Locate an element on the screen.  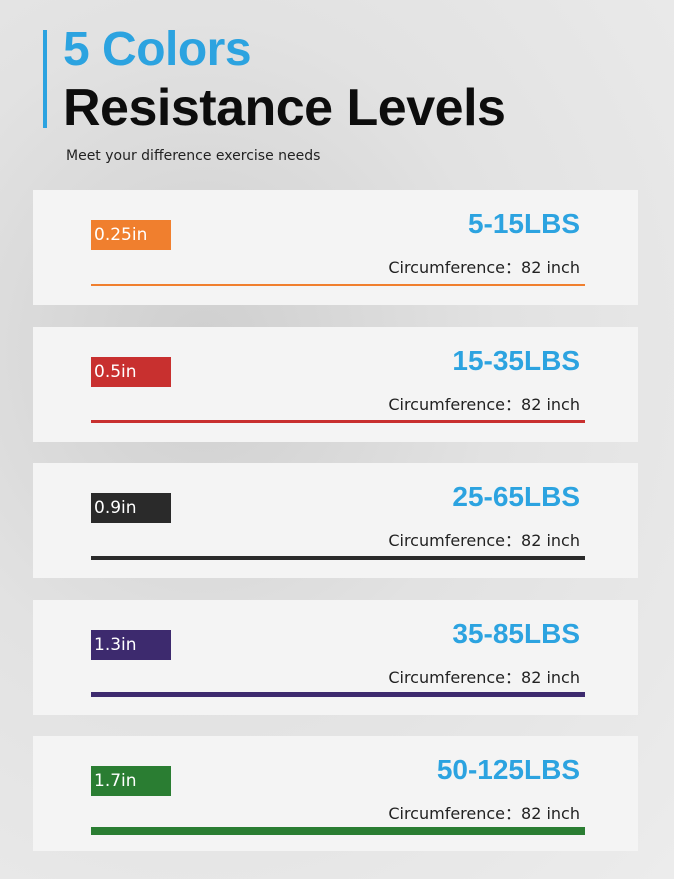
width-badge: 1.3in is located at coordinates (131, 644).